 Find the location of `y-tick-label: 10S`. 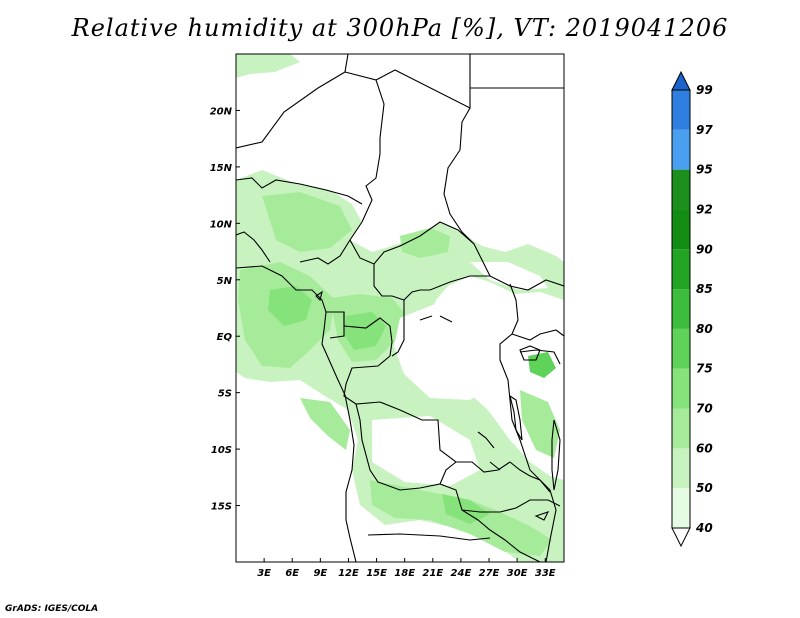

y-tick-label: 10S is located at coordinates (221, 450).